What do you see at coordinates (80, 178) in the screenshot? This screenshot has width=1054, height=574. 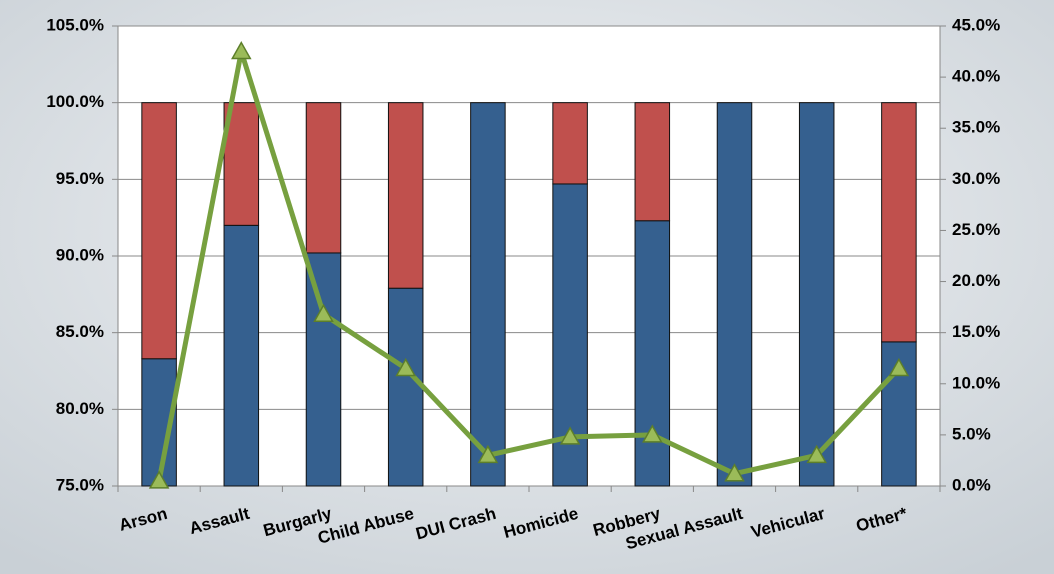 I see `y-tick-label: 95.0%` at bounding box center [80, 178].